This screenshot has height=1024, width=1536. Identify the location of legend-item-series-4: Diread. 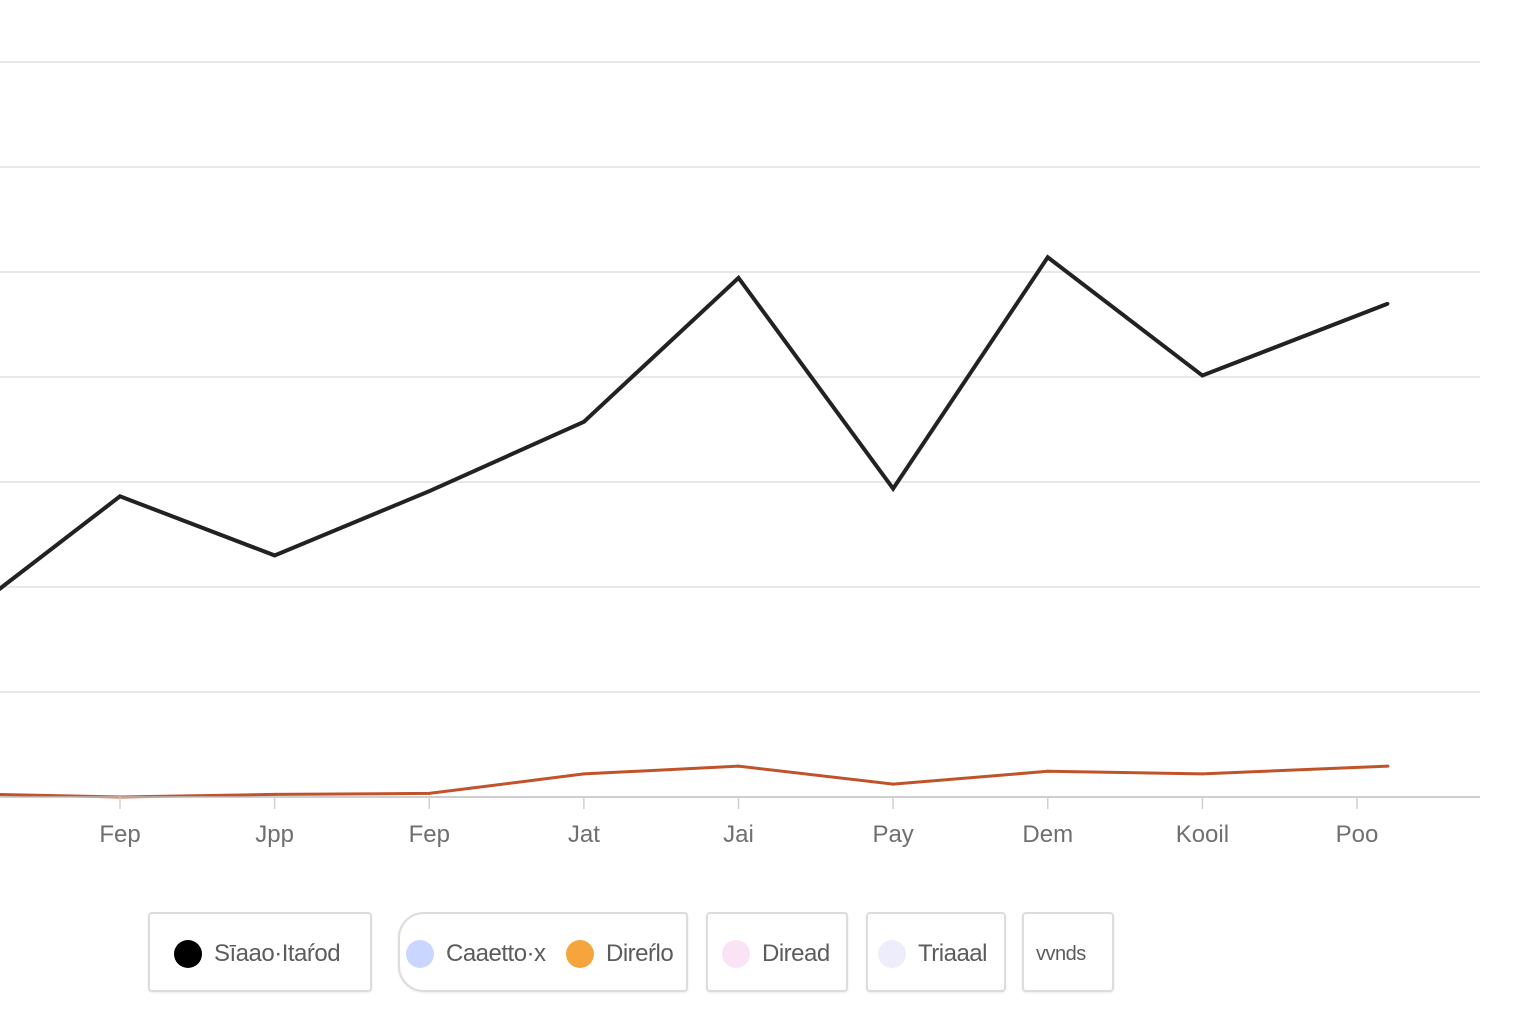
(776, 954).